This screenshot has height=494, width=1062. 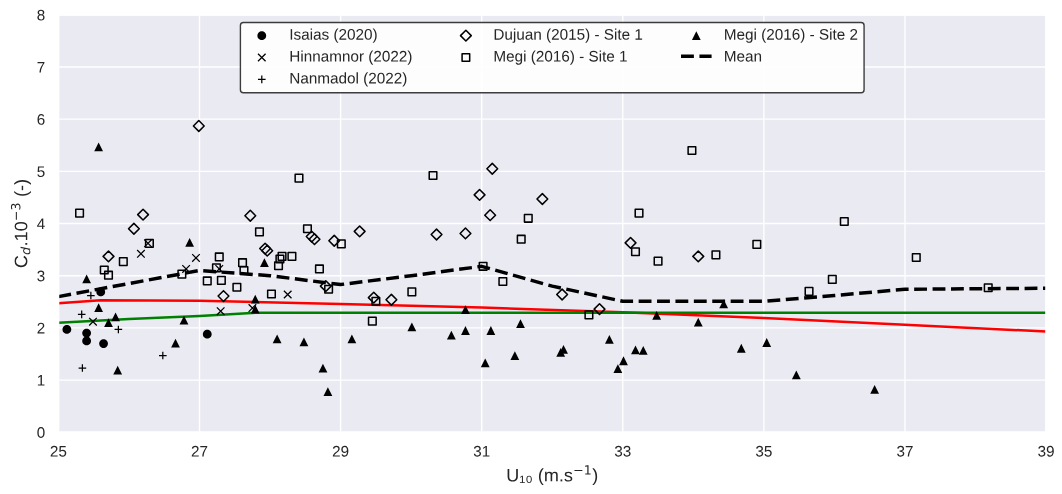 What do you see at coordinates (41, 119) in the screenshot?
I see `y-tick-label: 6` at bounding box center [41, 119].